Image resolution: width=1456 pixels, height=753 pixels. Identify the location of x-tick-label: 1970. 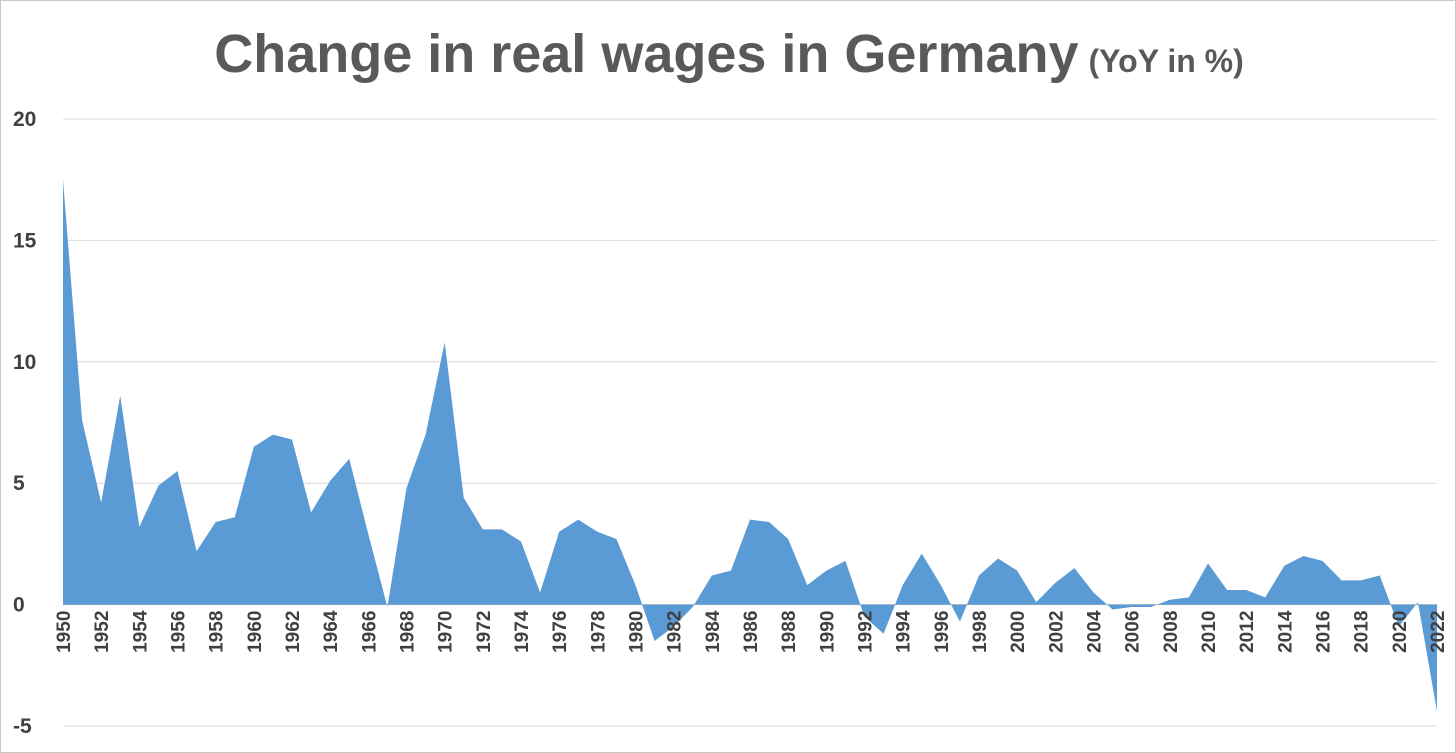
(446, 632).